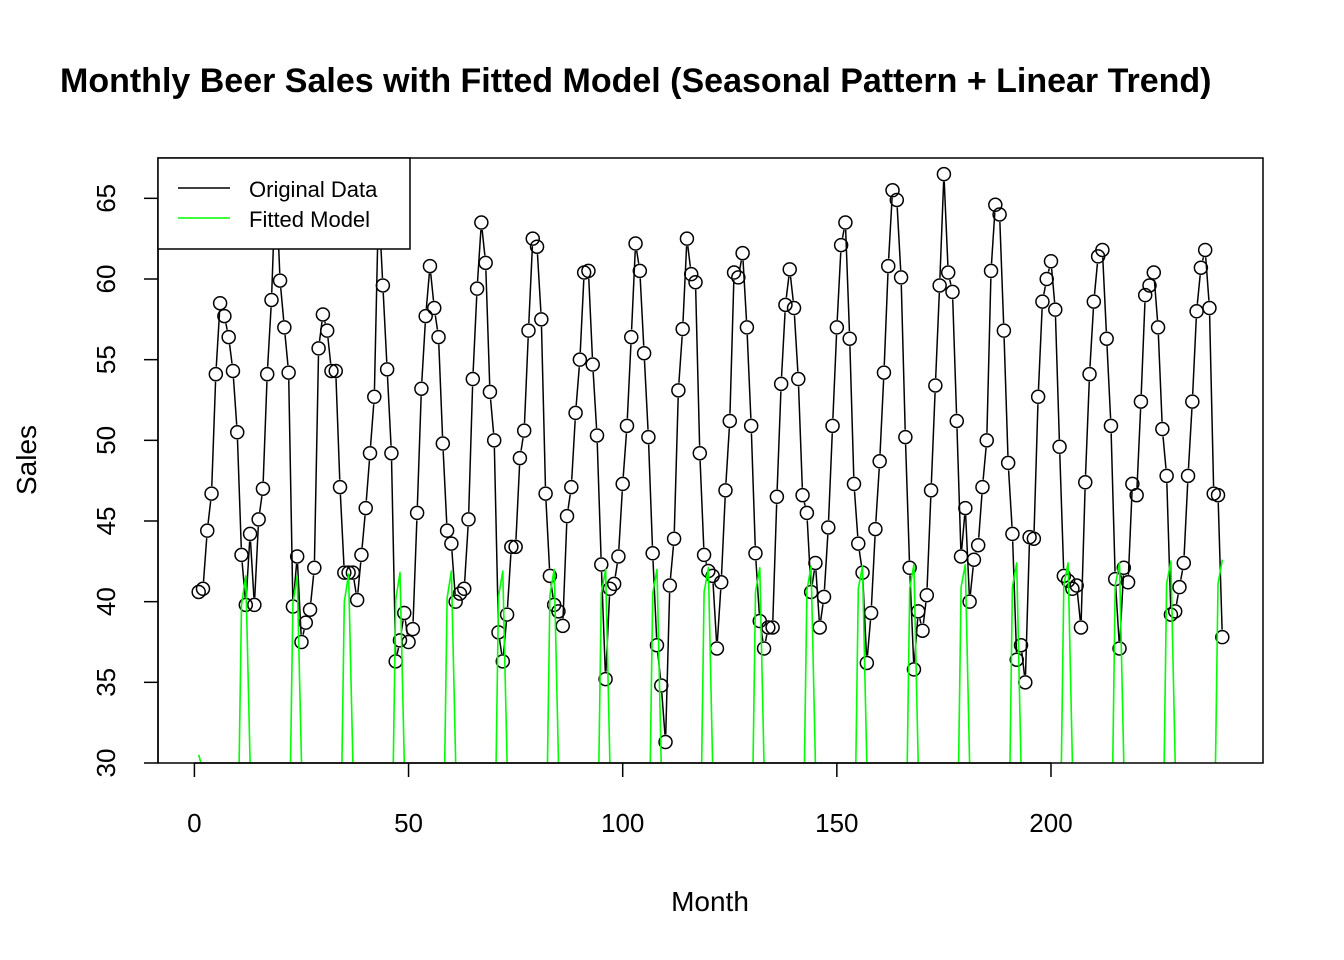 The image size is (1344, 960). Describe the element at coordinates (26, 460) in the screenshot. I see `y-axis-title: Sales` at that location.